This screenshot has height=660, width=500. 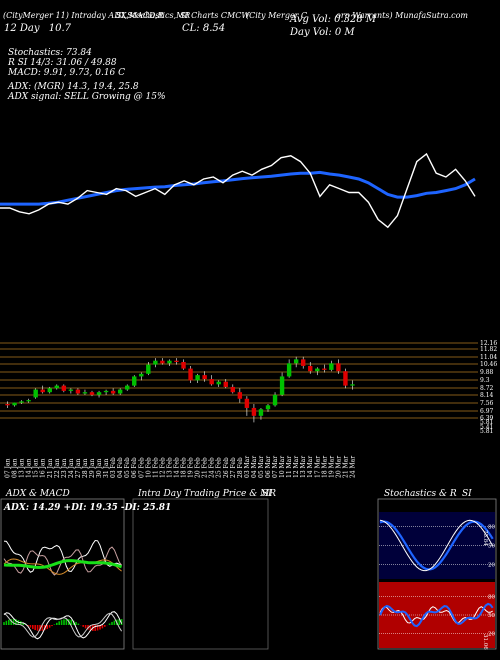 What do you see at coordinates (191, 467) in the screenshot?
I see `date-label: 19 Feb` at bounding box center [191, 467].